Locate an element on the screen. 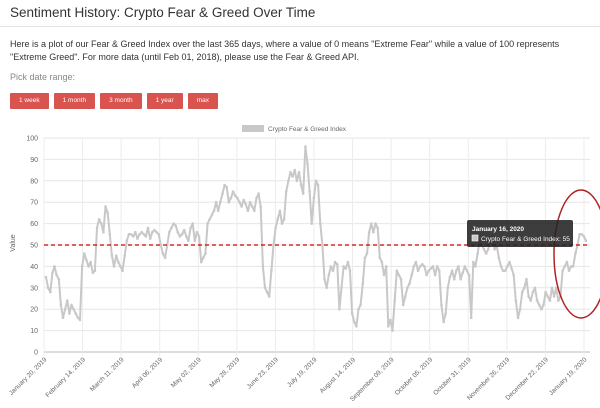  range-button-1-week: 1 week is located at coordinates (29, 101).